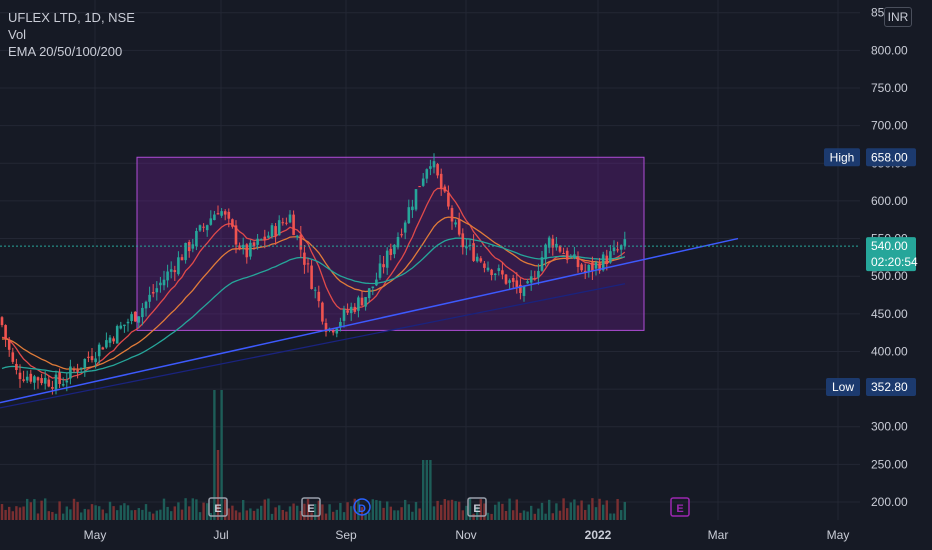 This screenshot has height=550, width=932. What do you see at coordinates (17, 34) in the screenshot?
I see `volume-indicator-label: Vol` at bounding box center [17, 34].